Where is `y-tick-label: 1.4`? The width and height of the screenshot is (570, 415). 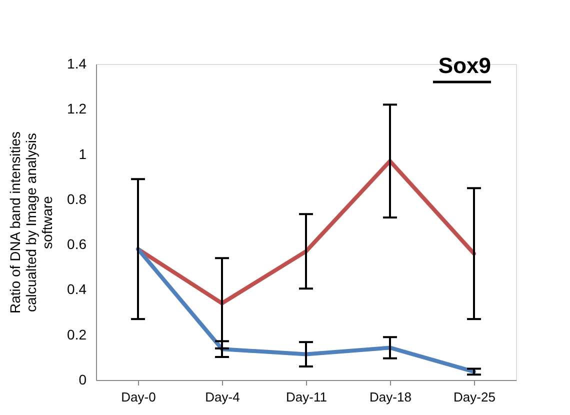 y-tick-label: 1.4 is located at coordinates (77, 64).